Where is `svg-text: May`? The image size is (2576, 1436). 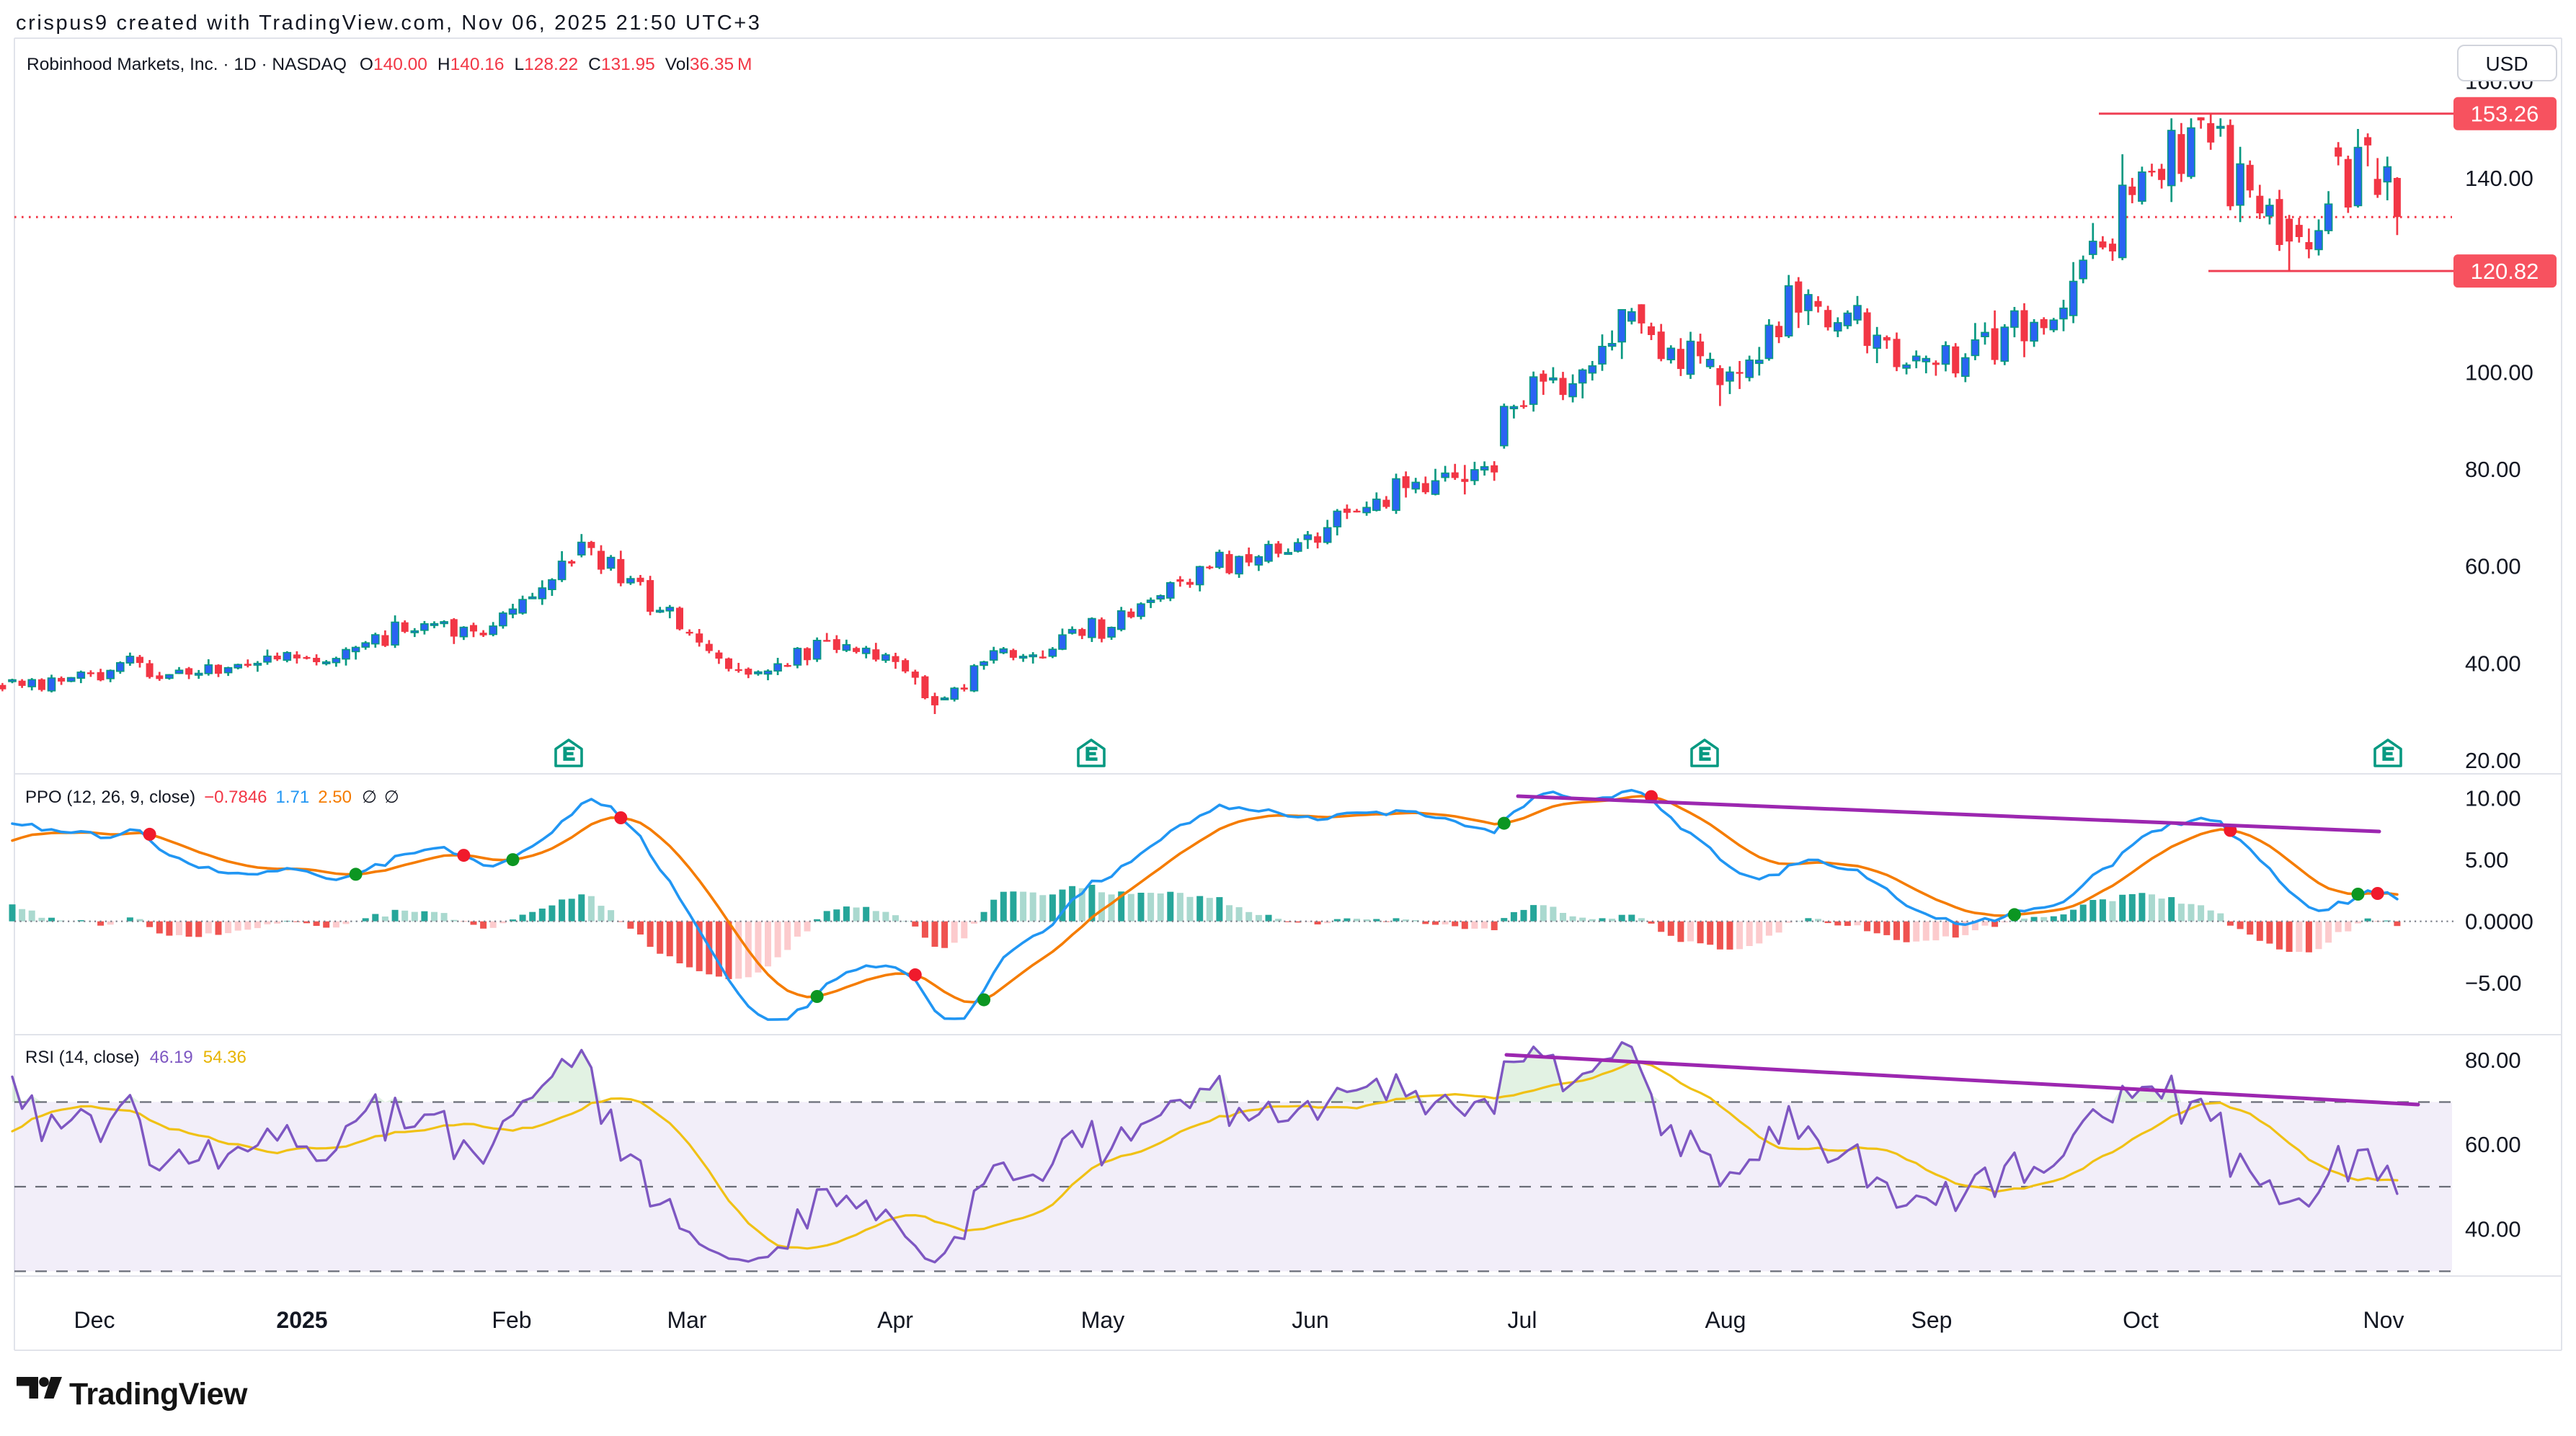
svg-text: May is located at coordinates (1102, 1320).